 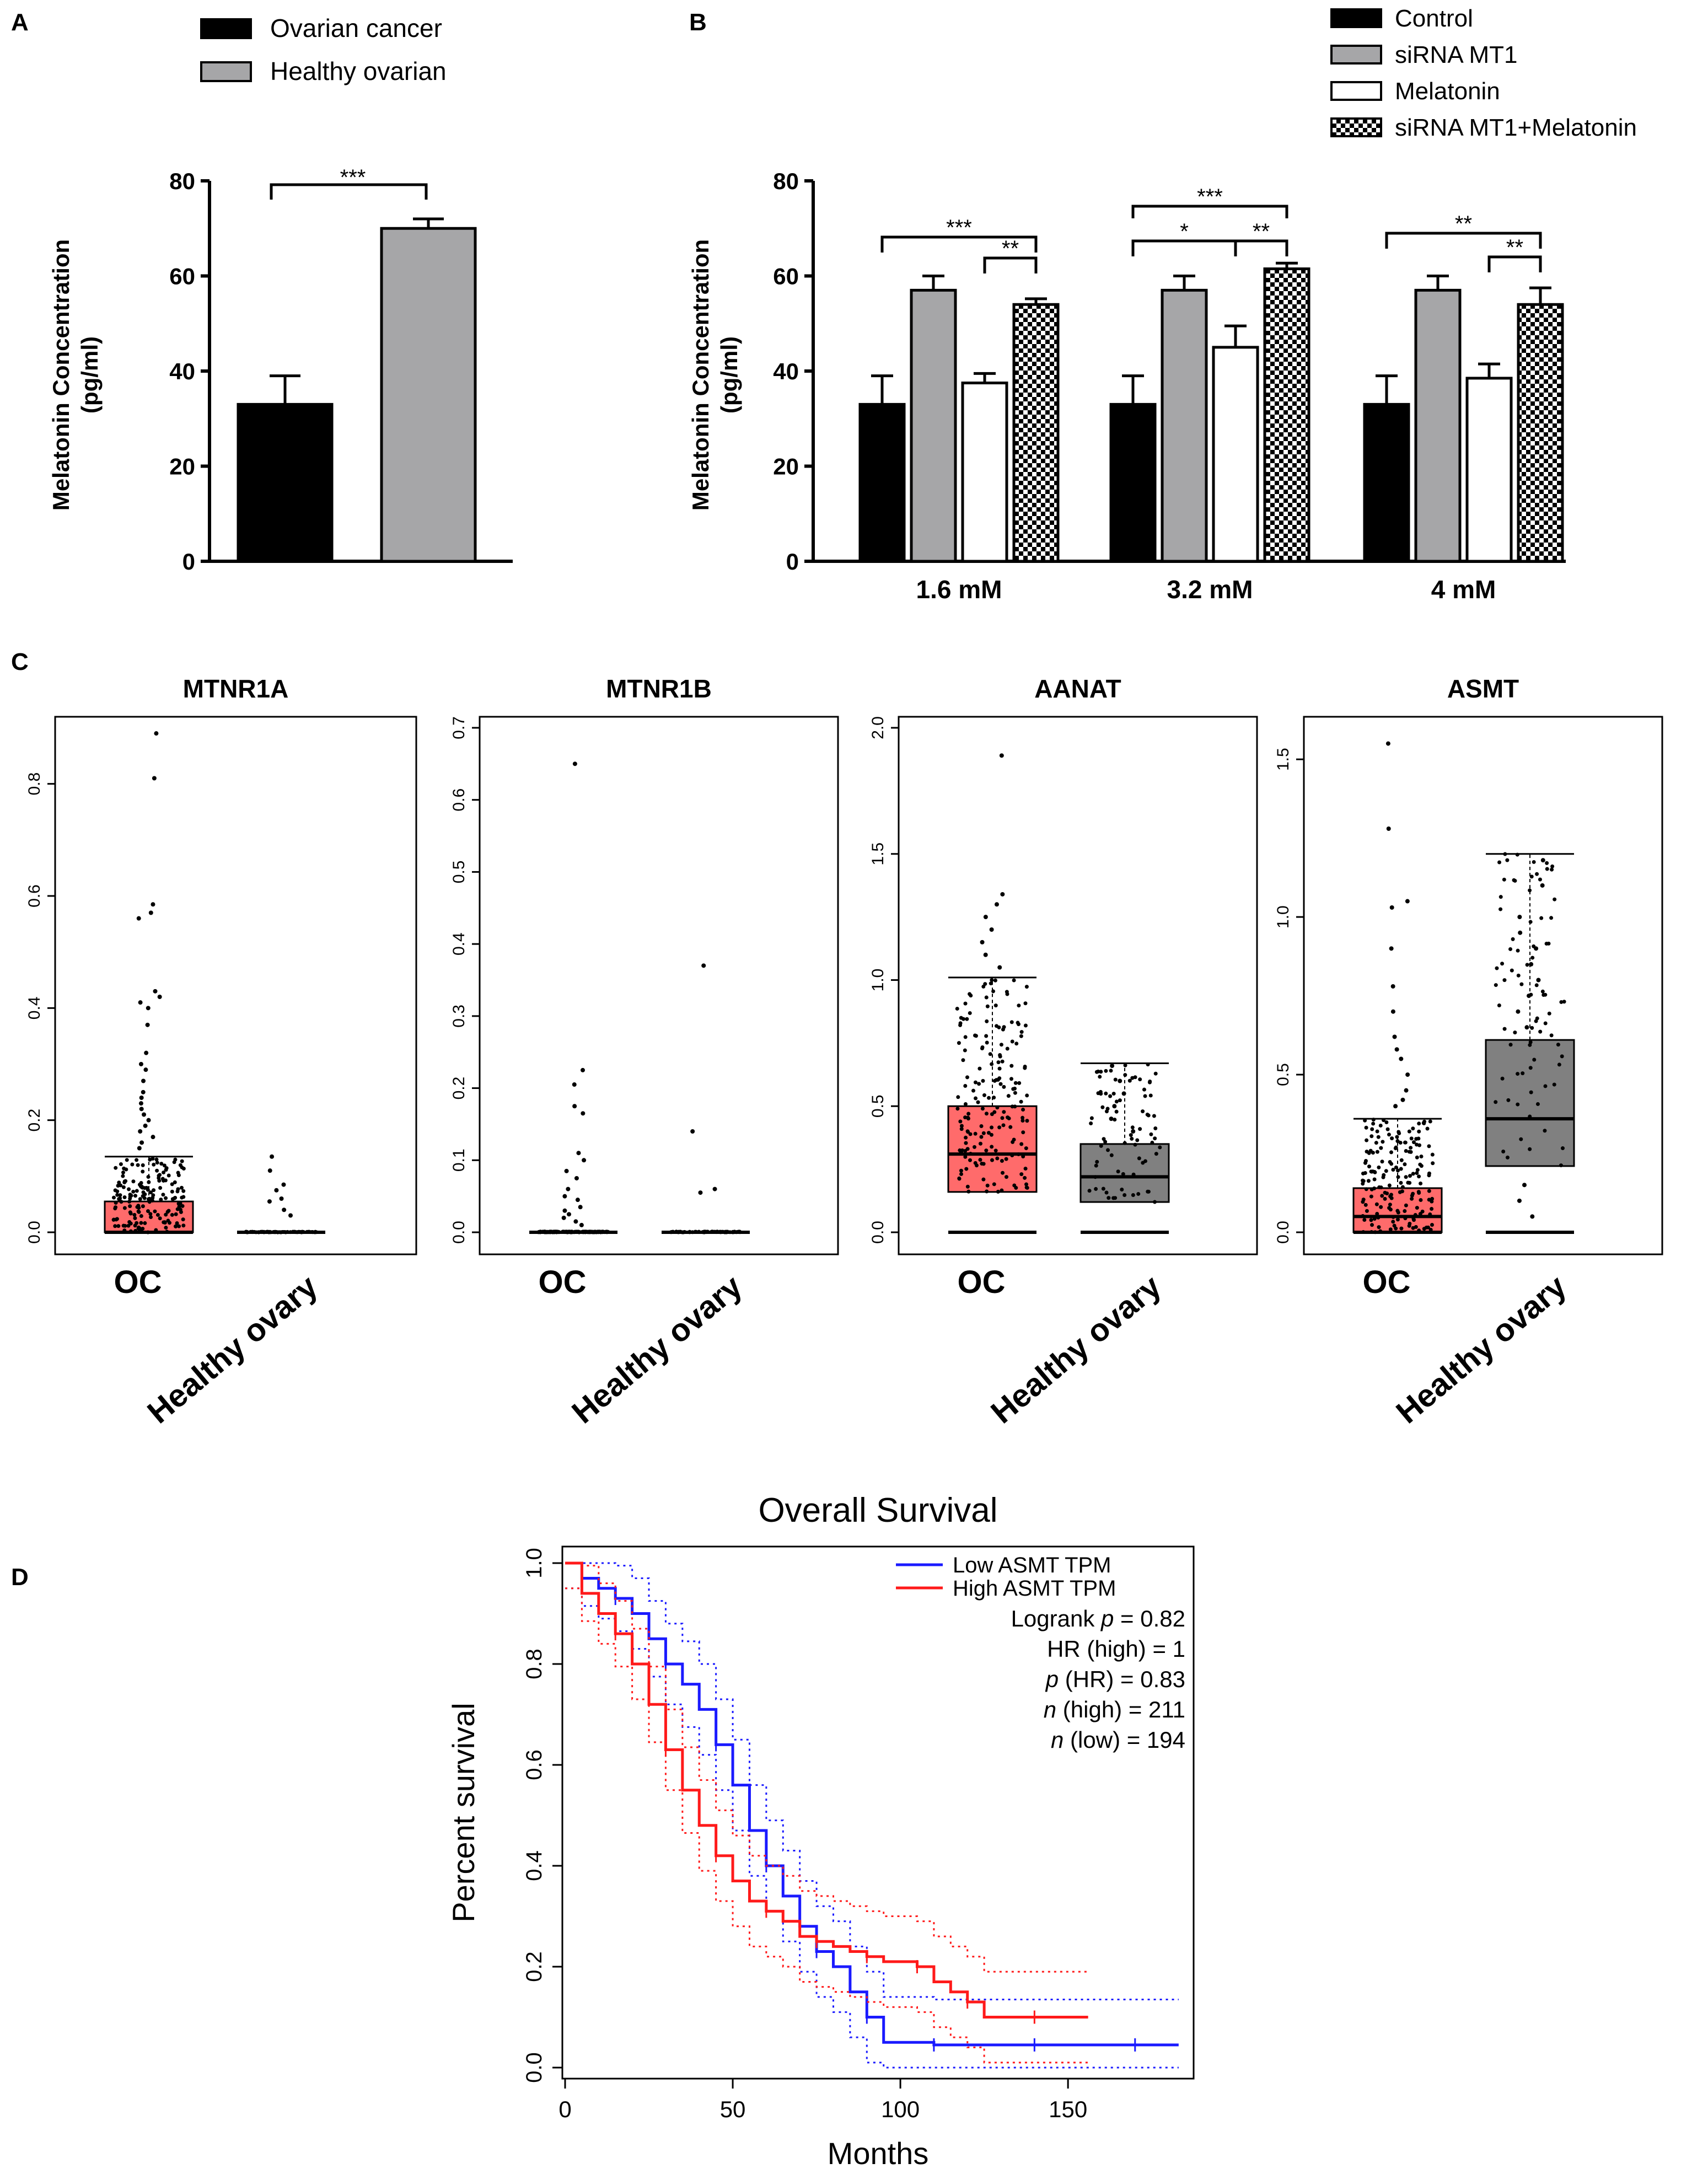 I want to click on legend-label: Melatonin, so click(x=1447, y=91).